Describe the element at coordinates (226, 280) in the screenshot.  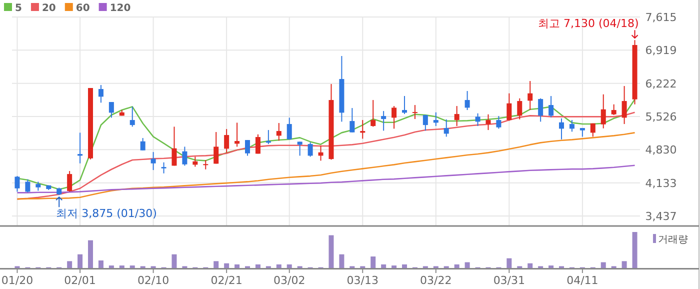
I see `x-tick-label: 02/21` at that location.